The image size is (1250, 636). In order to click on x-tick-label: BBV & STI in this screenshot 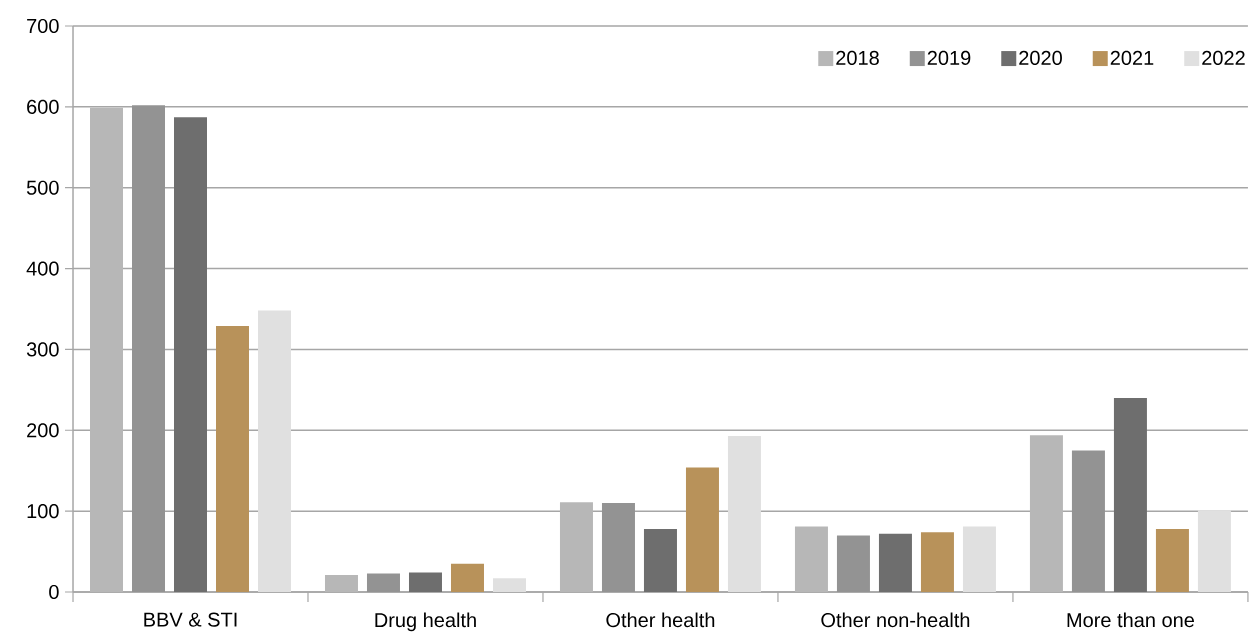, I will do `click(190, 619)`.